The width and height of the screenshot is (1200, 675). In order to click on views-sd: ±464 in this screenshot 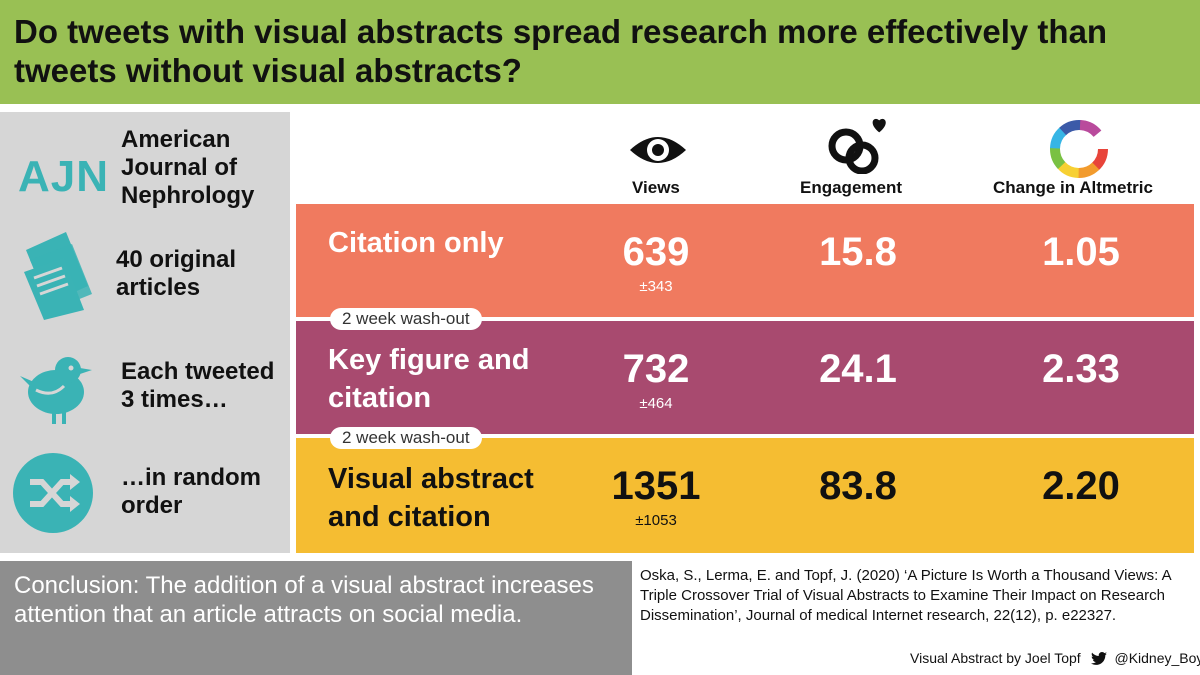, I will do `click(656, 403)`.